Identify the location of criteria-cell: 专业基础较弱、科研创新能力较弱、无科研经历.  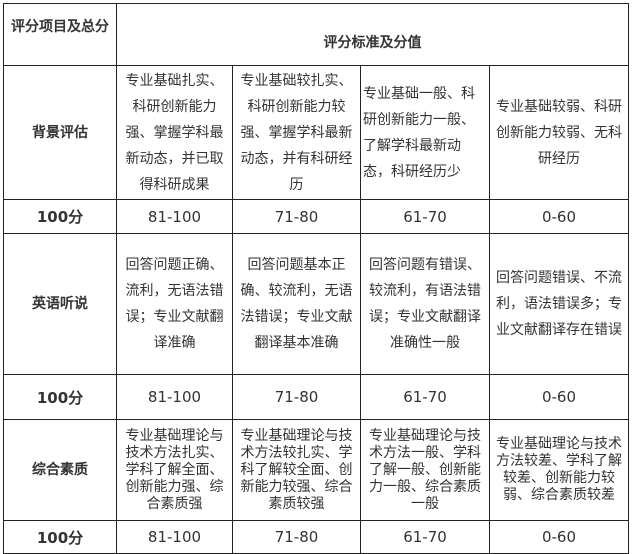
(559, 132).